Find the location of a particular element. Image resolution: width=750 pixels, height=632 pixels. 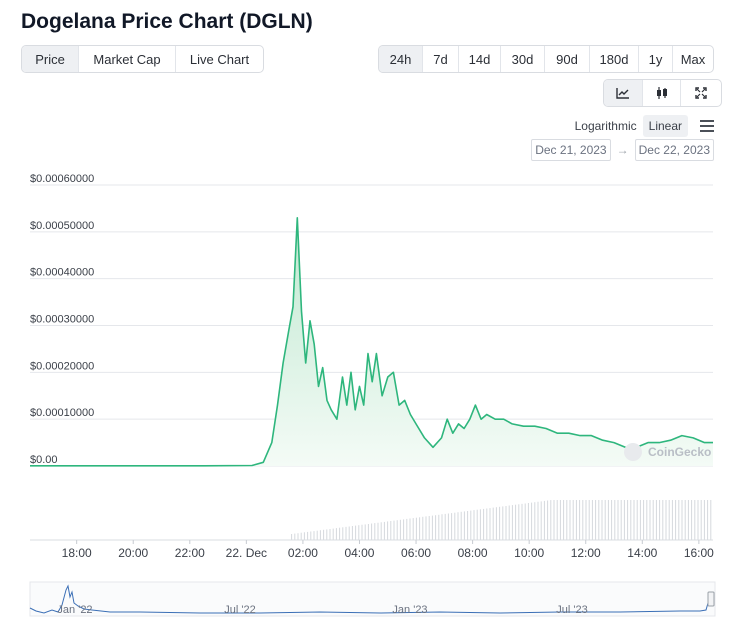

tab-live-chart: Live Chart is located at coordinates (219, 59).